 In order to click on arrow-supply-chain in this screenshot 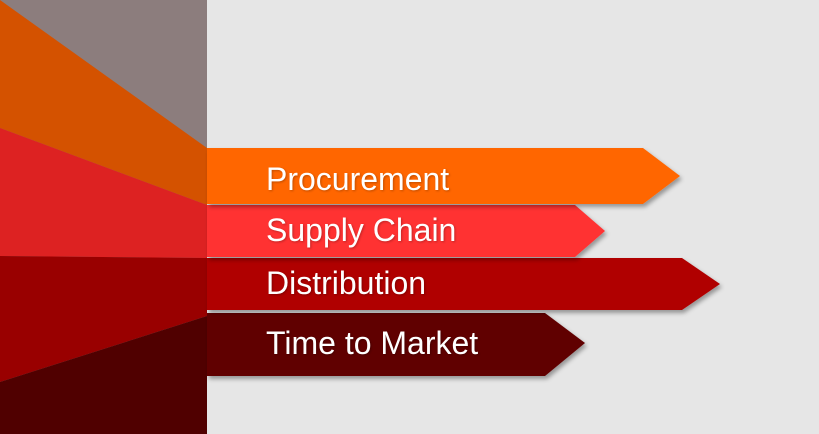, I will do `click(406, 231)`.